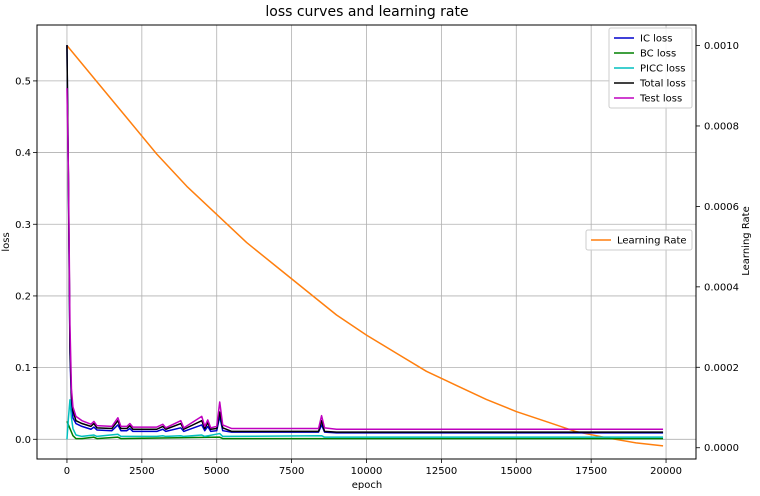 This screenshot has width=760, height=496. I want to click on x-tick-label: 17500, so click(591, 471).